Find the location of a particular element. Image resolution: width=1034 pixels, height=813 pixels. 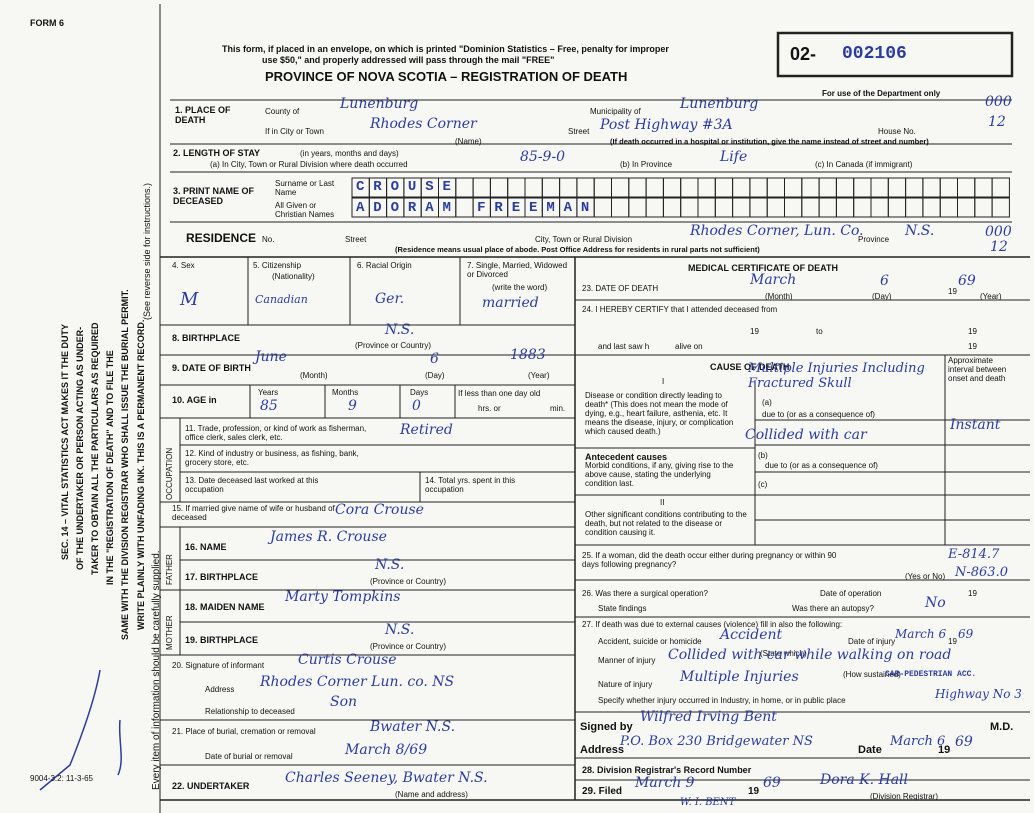

last-saw: and last saw h is located at coordinates (624, 346).